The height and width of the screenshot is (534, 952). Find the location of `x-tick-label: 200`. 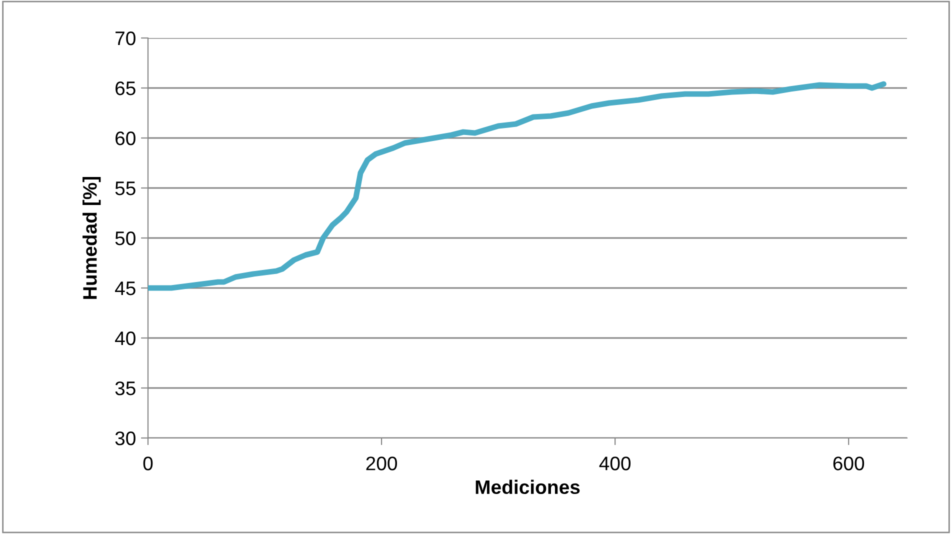

x-tick-label: 200 is located at coordinates (381, 463).